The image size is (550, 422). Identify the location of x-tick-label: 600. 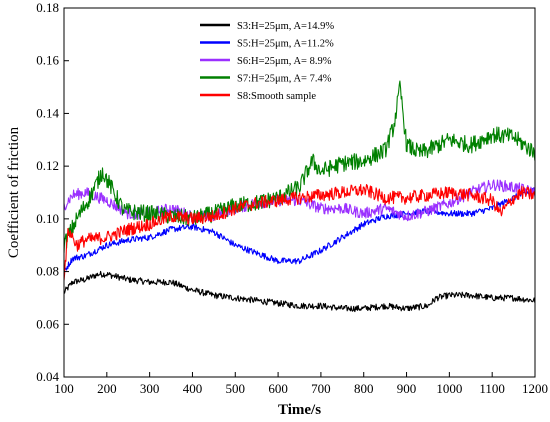
(278, 388).